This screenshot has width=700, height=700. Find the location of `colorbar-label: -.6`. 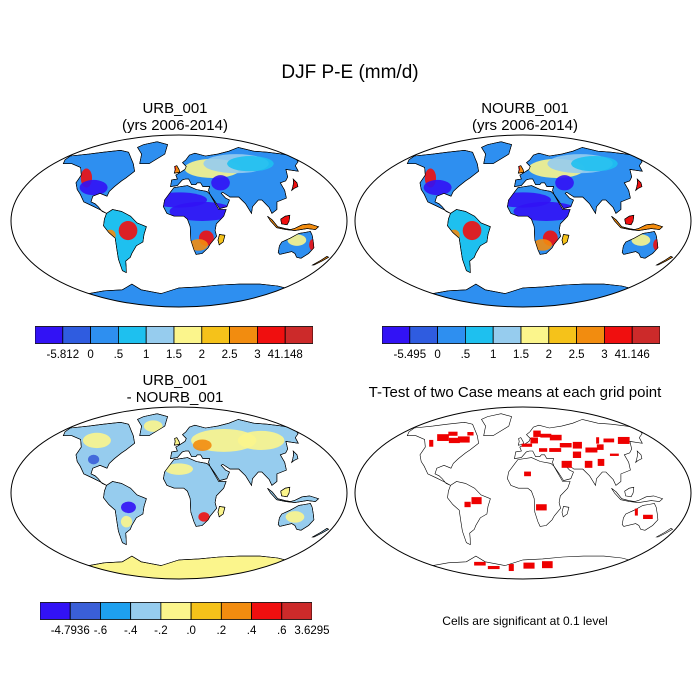

colorbar-label: -.6 is located at coordinates (100, 631).